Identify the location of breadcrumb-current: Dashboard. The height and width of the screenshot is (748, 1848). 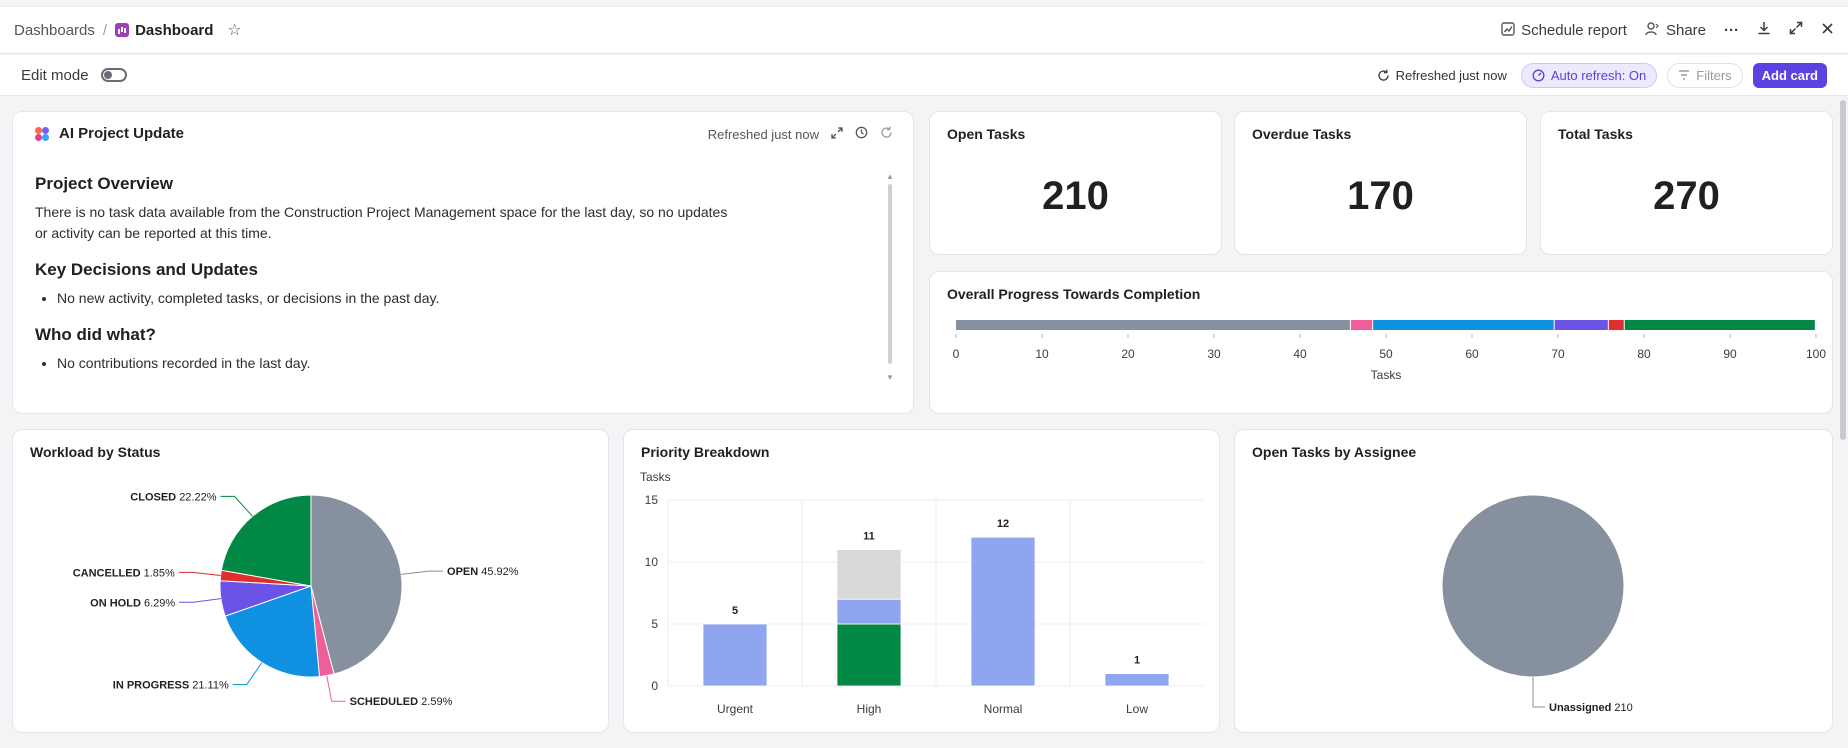
(174, 30).